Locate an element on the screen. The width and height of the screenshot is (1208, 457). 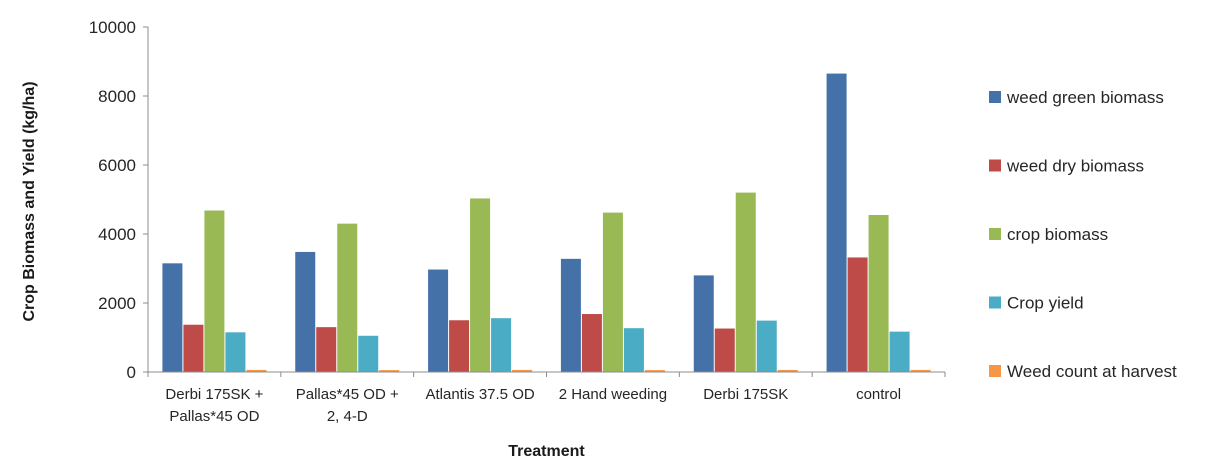
x-axis-title: Treatment is located at coordinates (546, 450).